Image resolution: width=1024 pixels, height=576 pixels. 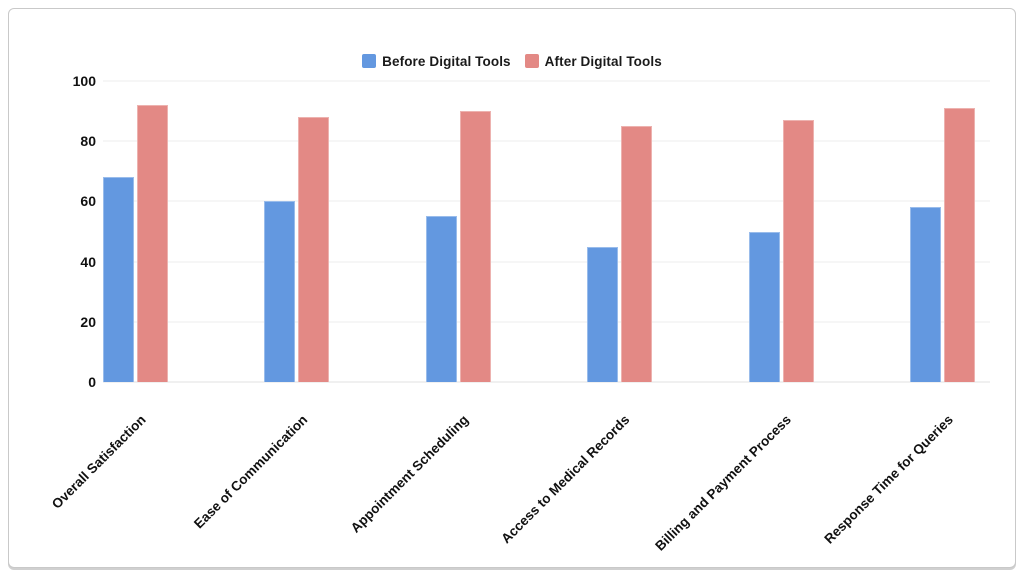 I want to click on legend-item-before: Before Digital Tools, so click(x=436, y=61).